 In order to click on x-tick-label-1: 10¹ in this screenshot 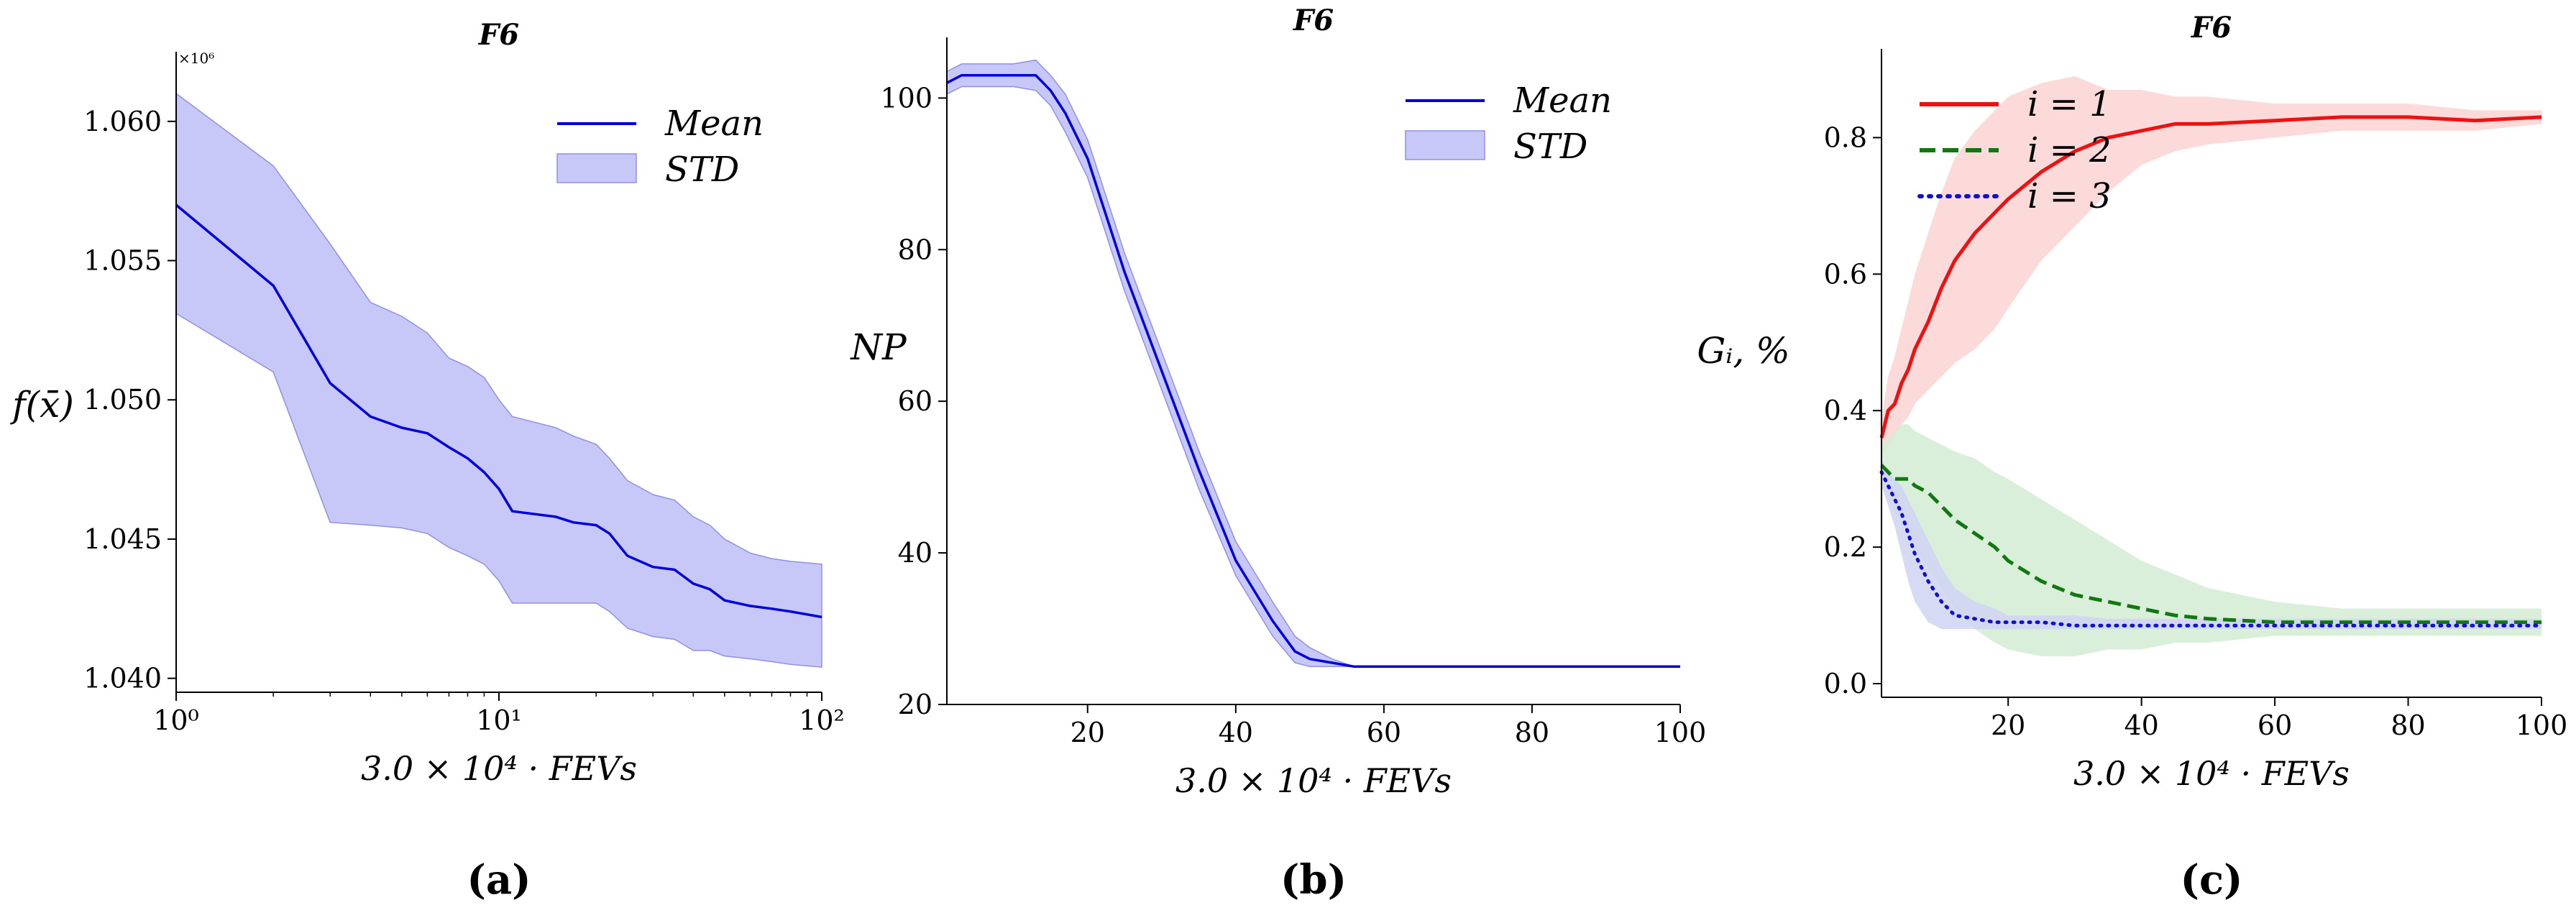, I will do `click(499, 720)`.